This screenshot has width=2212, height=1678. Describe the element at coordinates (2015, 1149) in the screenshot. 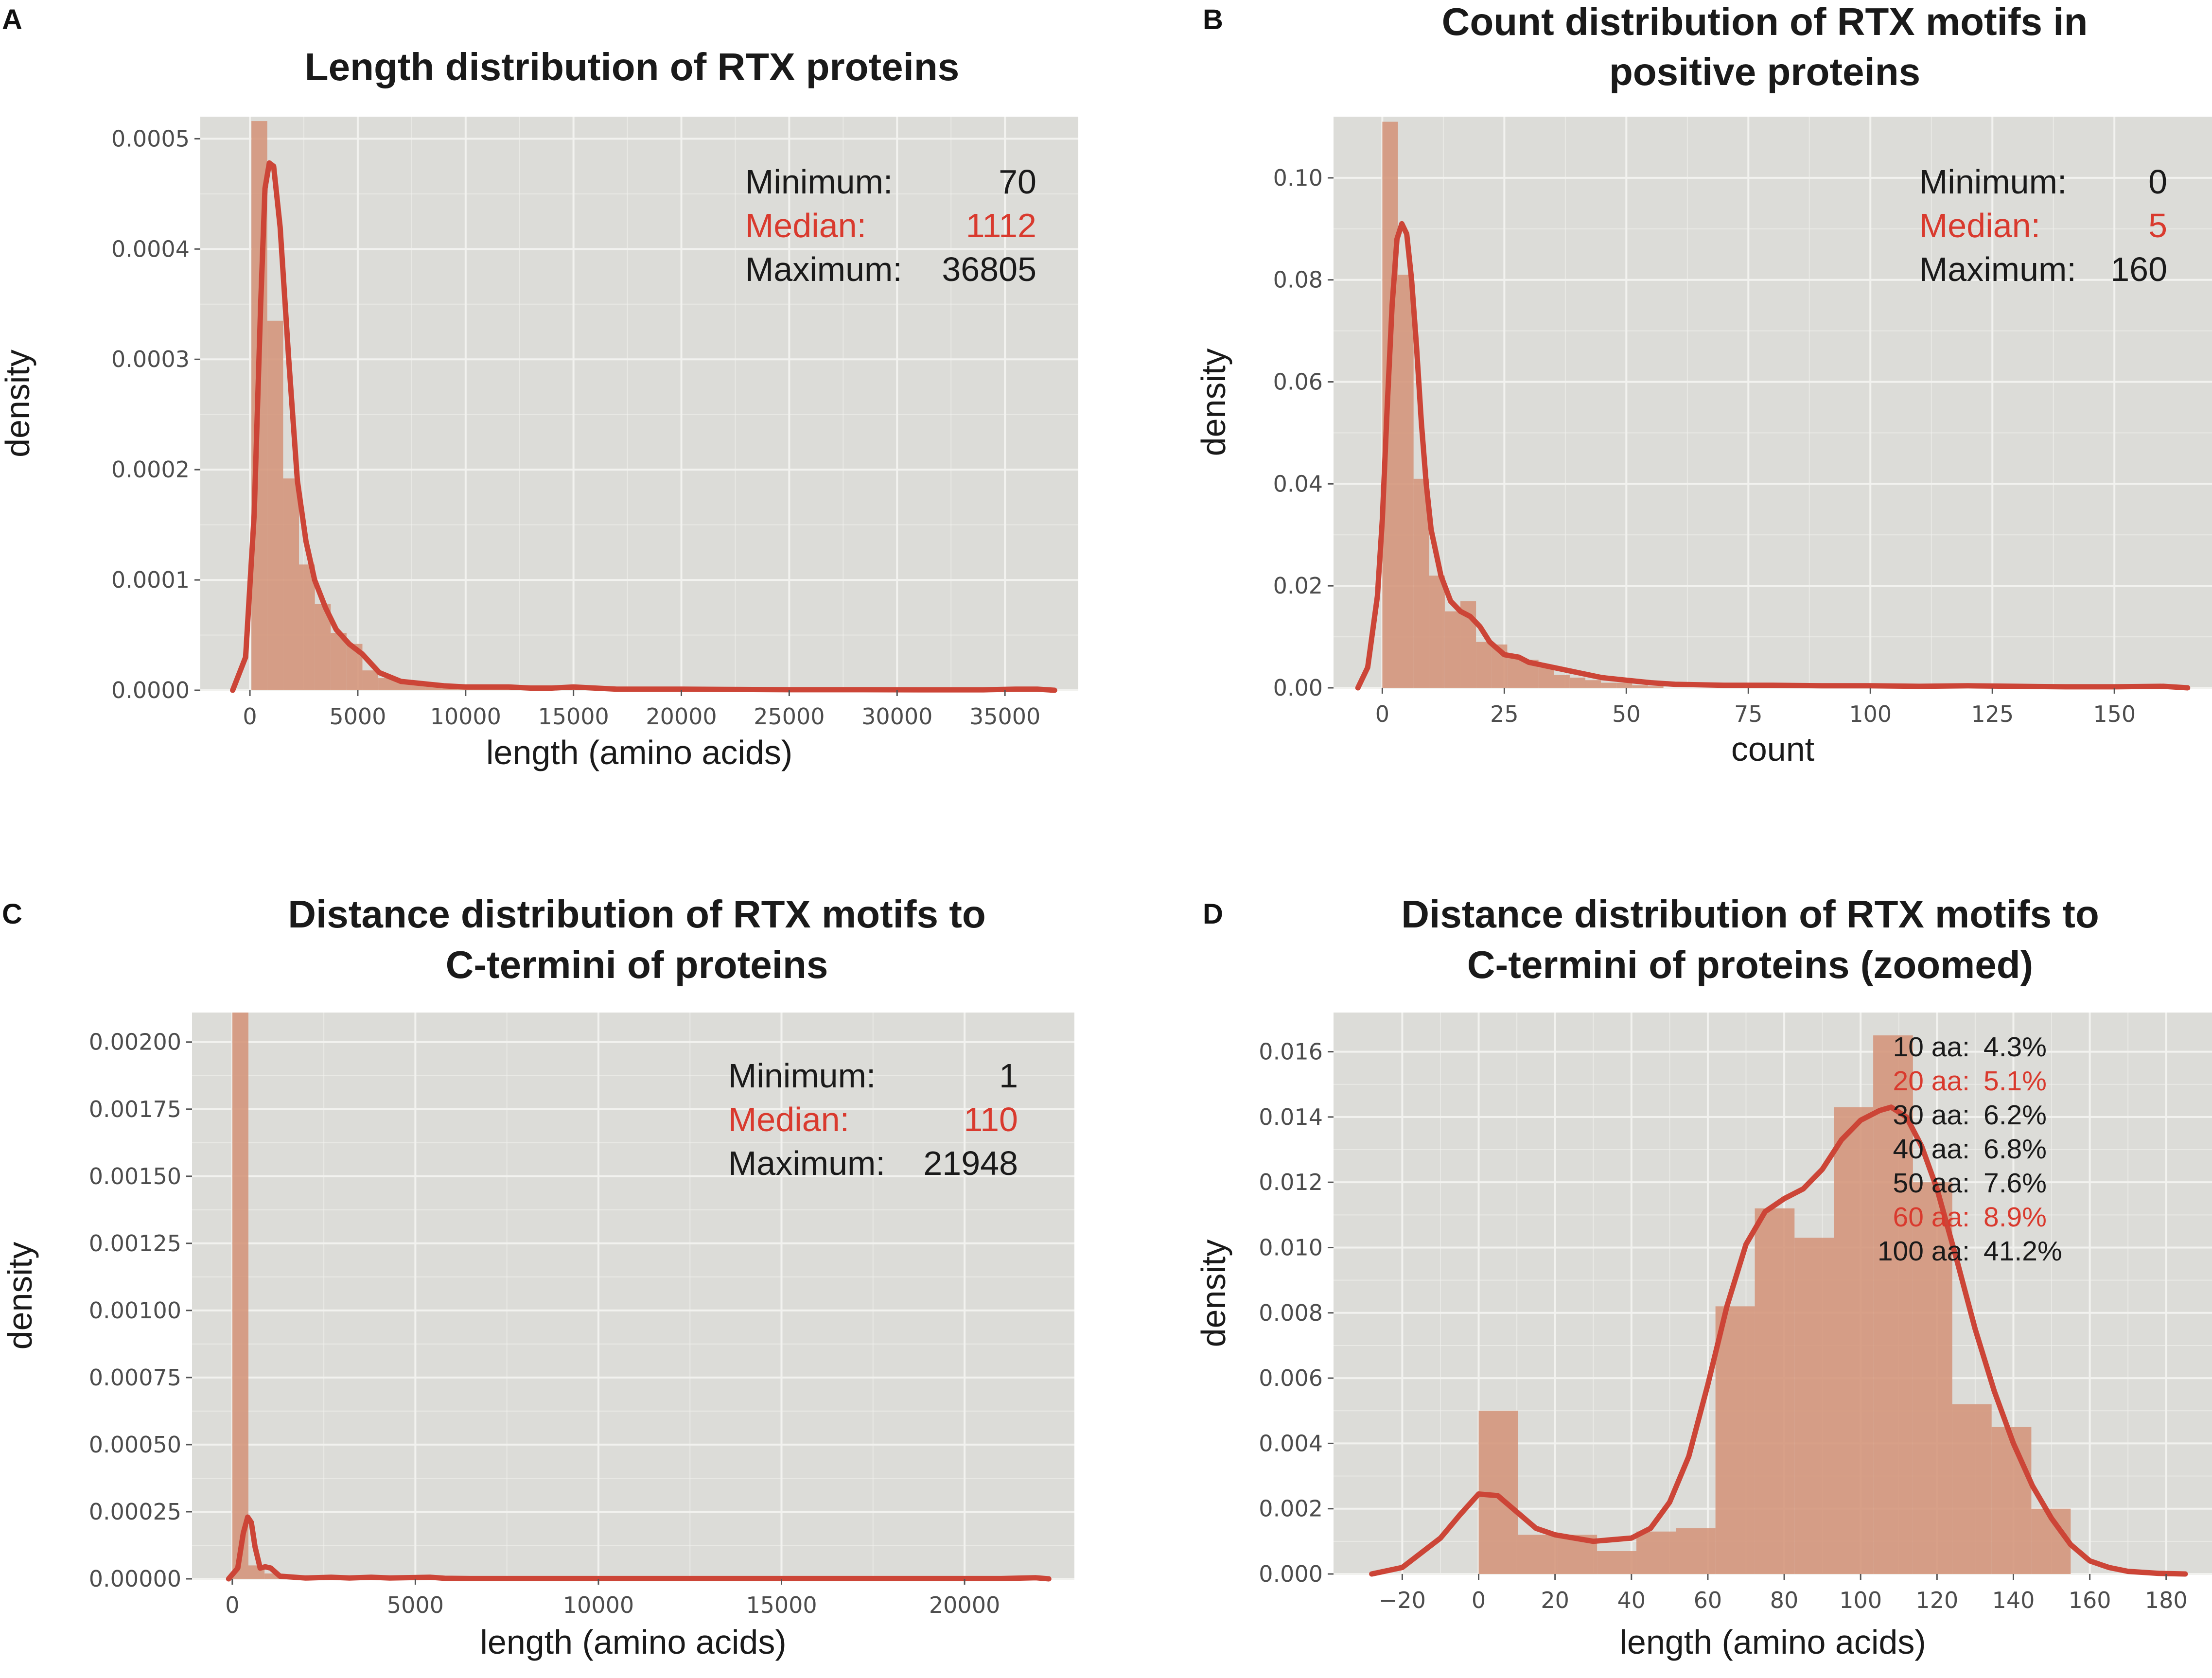

I see `stat-value: 6.8%` at that location.